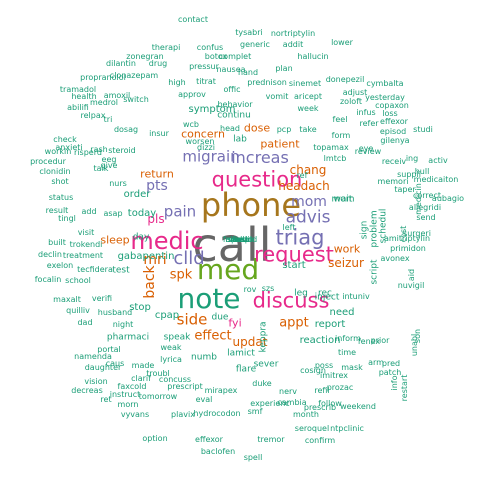 The height and width of the screenshot is (480, 480). Describe the element at coordinates (232, 89) in the screenshot. I see `word-offic: offic` at that location.